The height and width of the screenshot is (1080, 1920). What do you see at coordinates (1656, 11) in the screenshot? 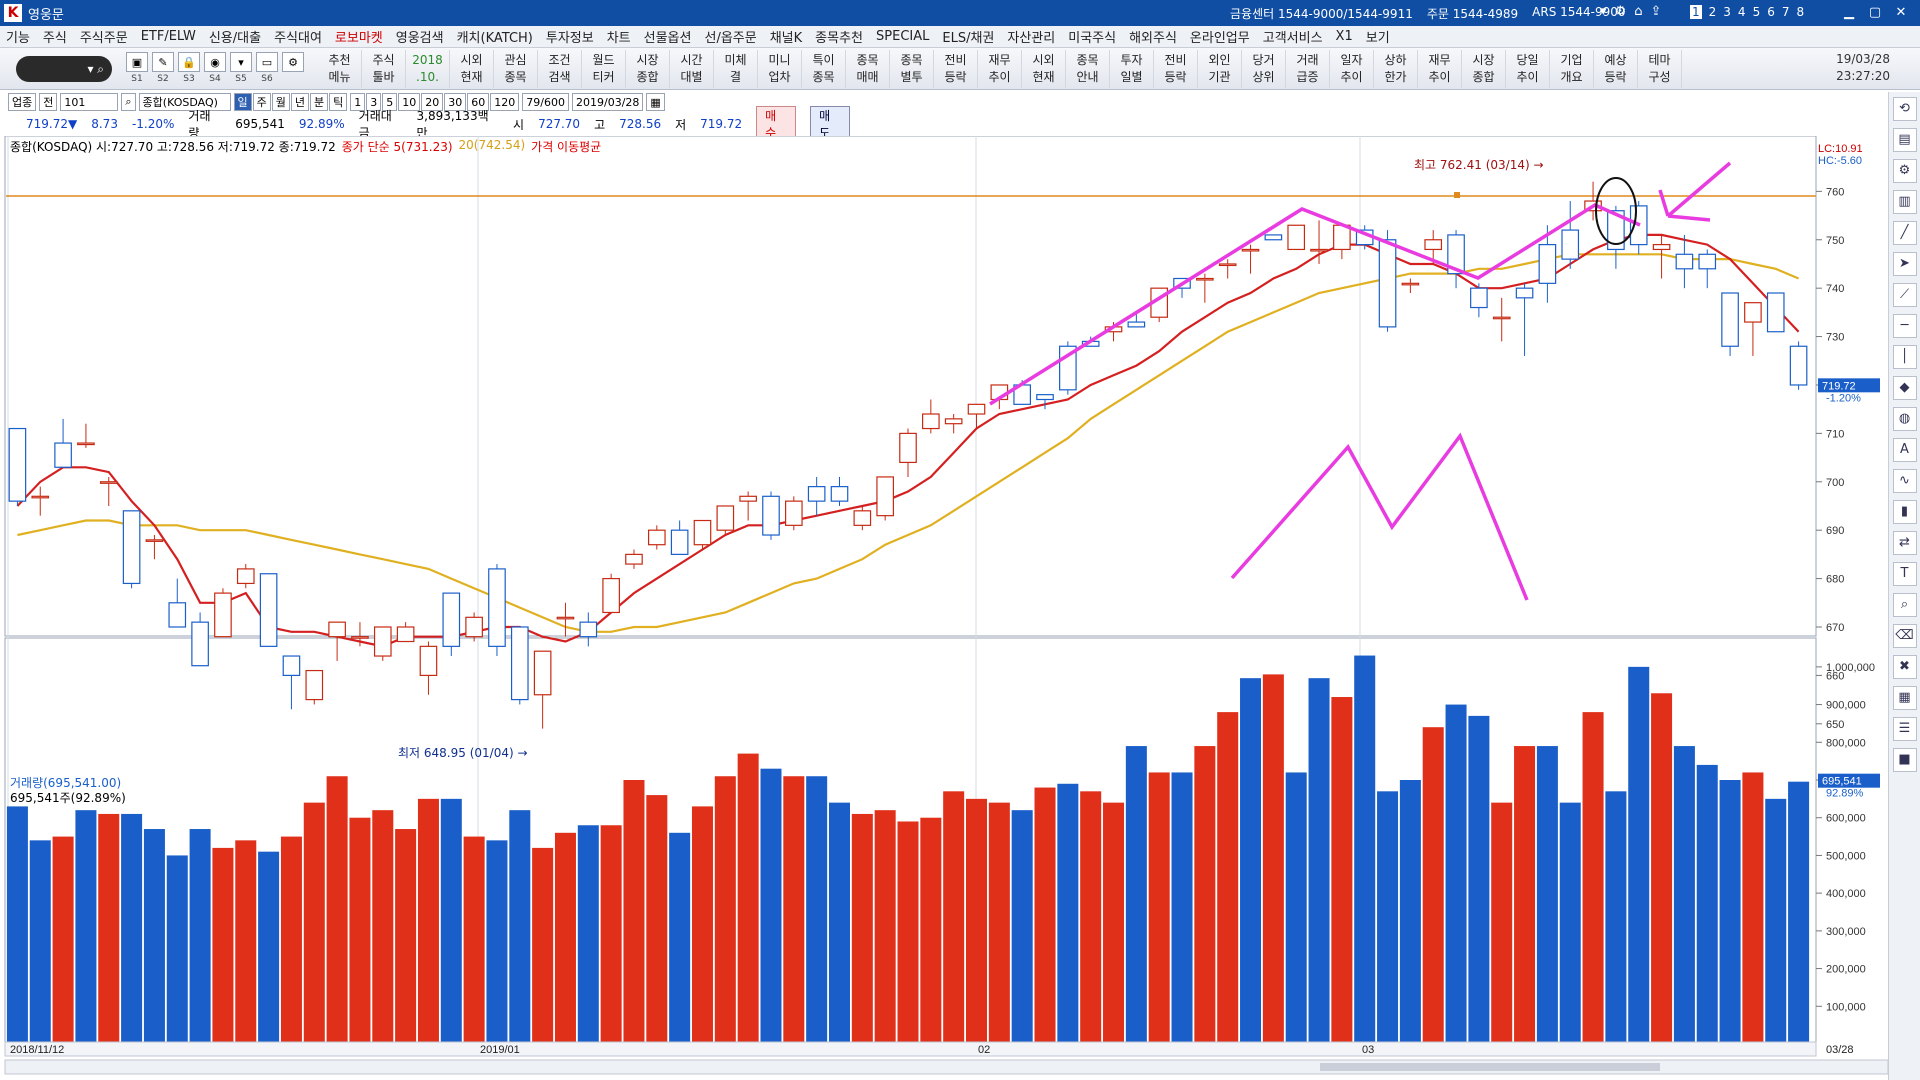
I see `upload-icon: ⇪` at bounding box center [1656, 11].